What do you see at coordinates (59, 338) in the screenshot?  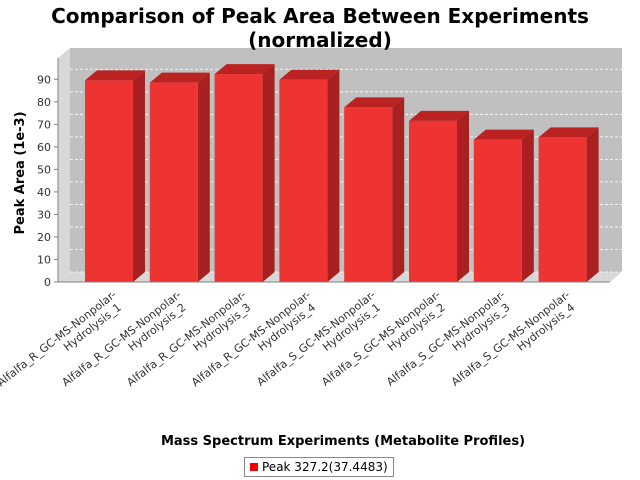 I see `x-tick-label-line: Alfalfa_R_GC-MS-Nonpolar-` at bounding box center [59, 338].